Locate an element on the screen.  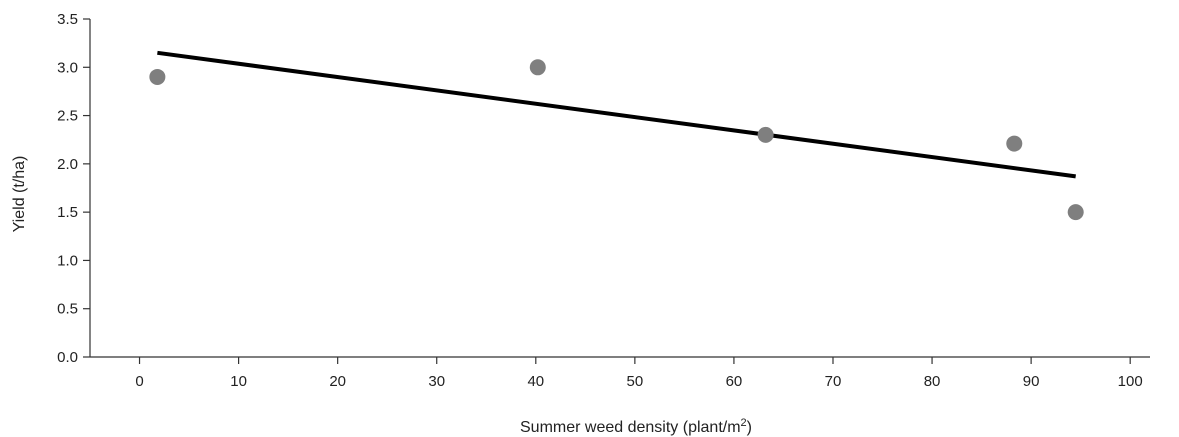
x-axis-title-suffix: ) is located at coordinates (749, 427).